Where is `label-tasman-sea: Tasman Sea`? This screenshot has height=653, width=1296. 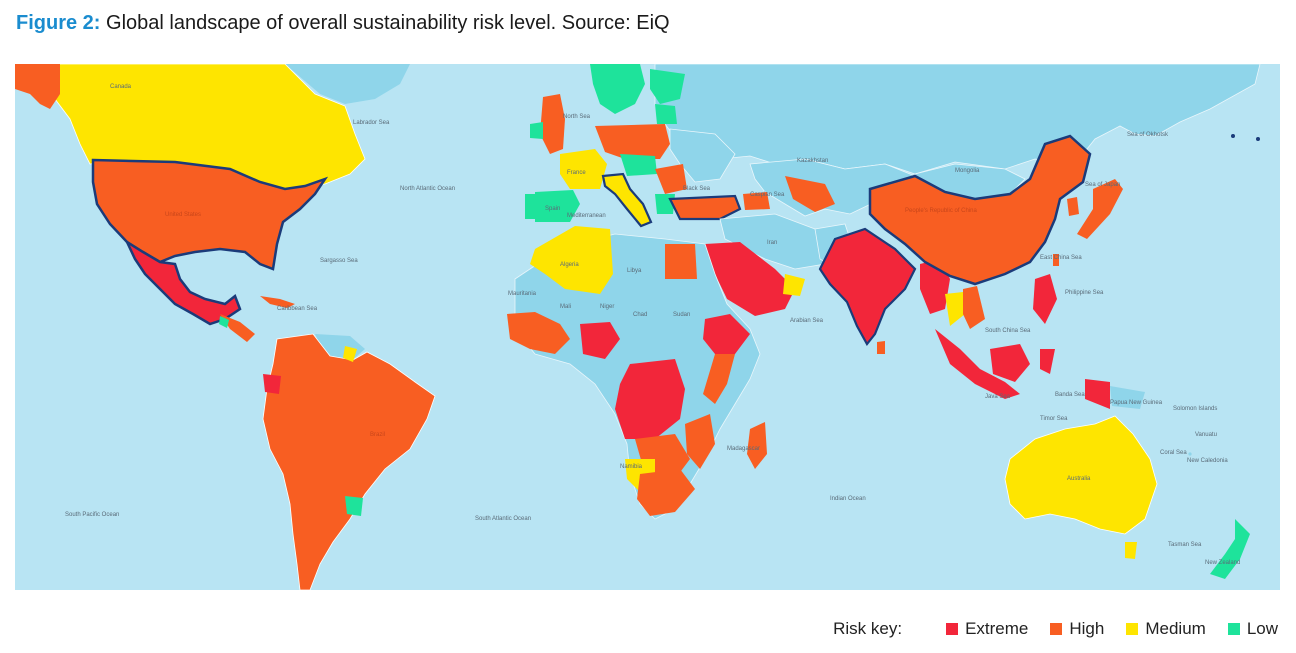
label-tasman-sea: Tasman Sea is located at coordinates (1185, 545).